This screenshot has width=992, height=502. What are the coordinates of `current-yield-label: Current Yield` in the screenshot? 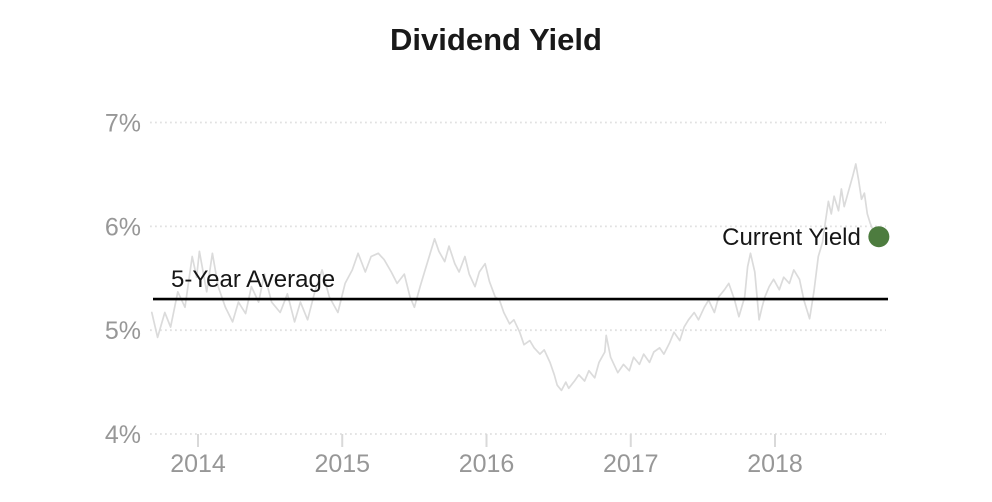 It's located at (791, 237).